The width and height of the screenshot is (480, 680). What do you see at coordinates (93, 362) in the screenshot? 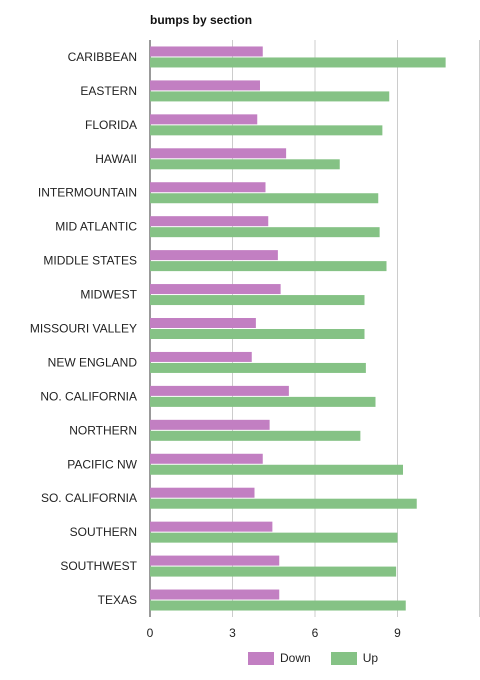
I see `category-label: NEW ENGLAND` at bounding box center [93, 362].